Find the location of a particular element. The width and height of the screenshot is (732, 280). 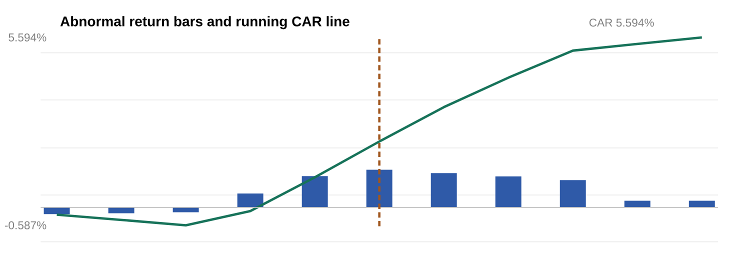

y-tick-label: -0.587% is located at coordinates (25, 225).